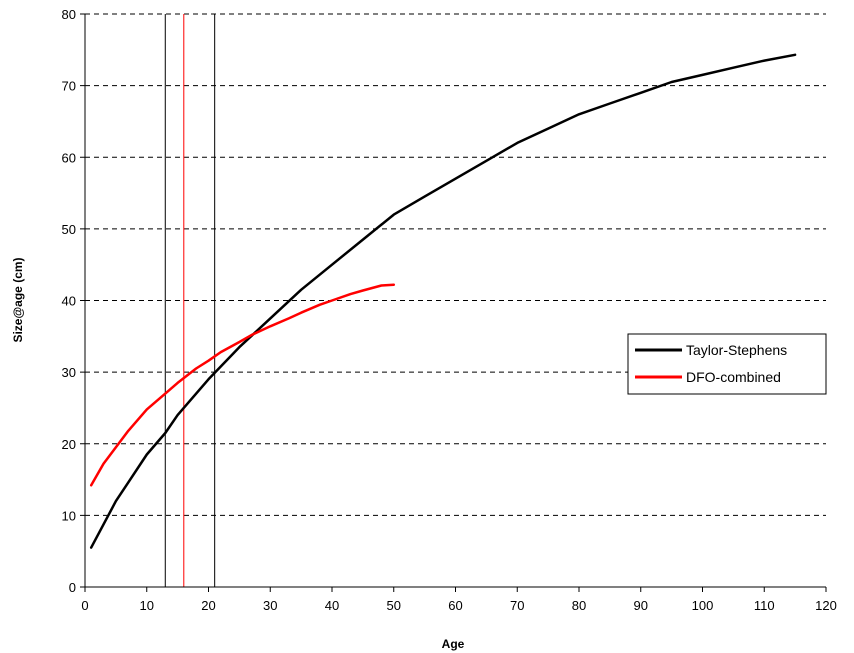 Image resolution: width=854 pixels, height=653 pixels. I want to click on vertical-lines, so click(190, 300).